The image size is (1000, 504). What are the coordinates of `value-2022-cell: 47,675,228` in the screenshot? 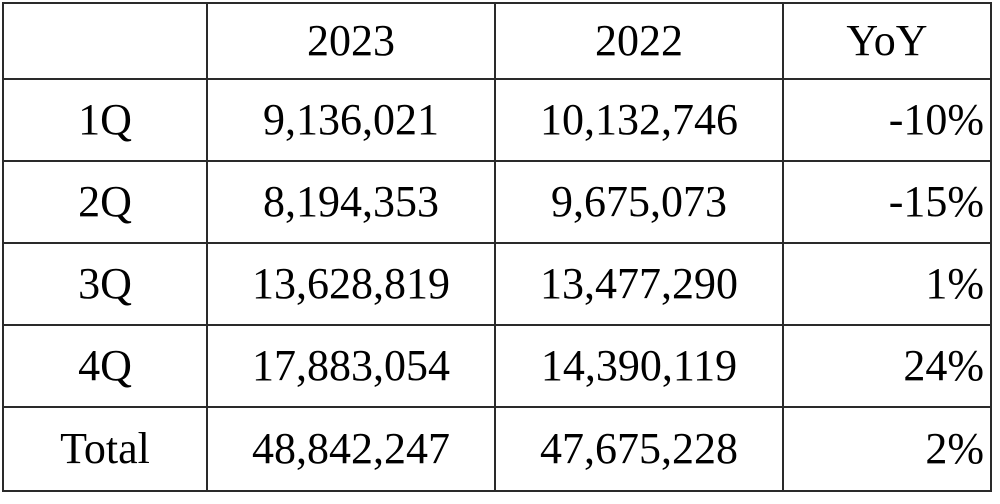 It's located at (639, 449).